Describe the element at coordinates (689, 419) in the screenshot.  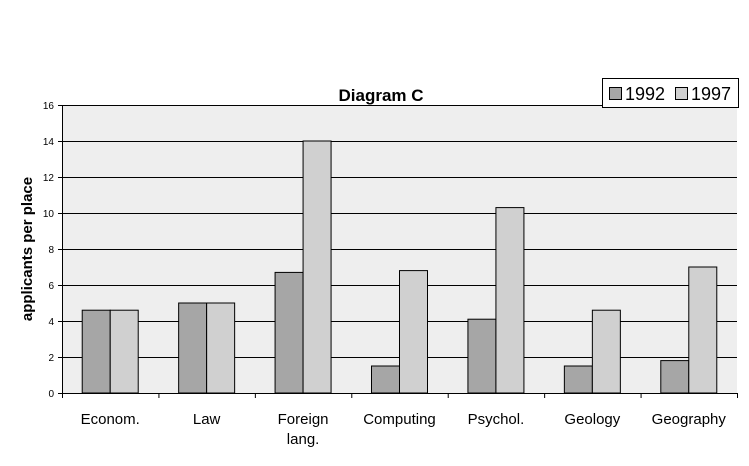
I see `x-category-label-6: Geography` at that location.